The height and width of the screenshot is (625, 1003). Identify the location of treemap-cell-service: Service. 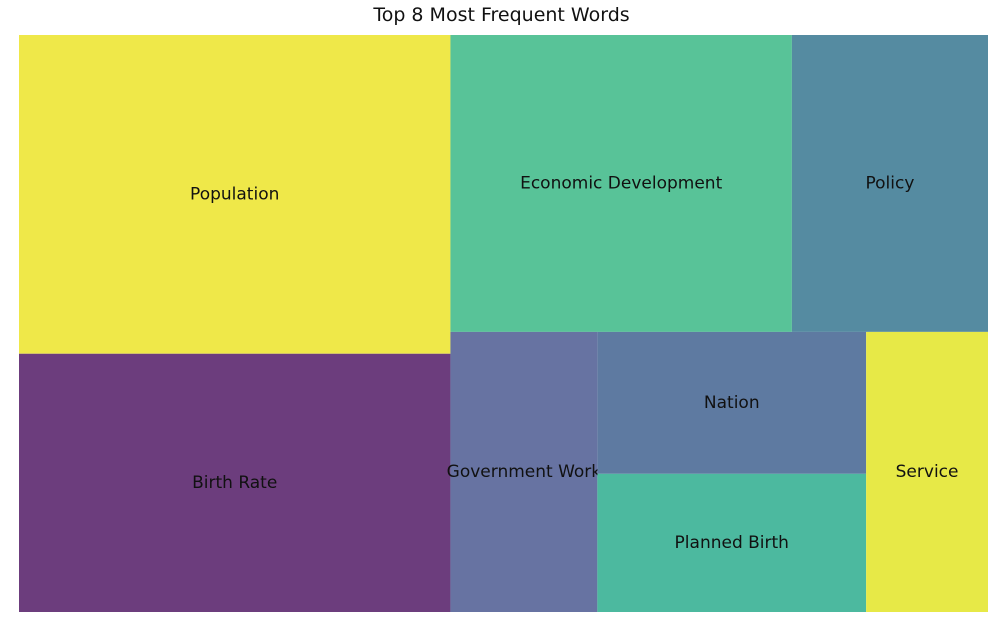
(927, 471).